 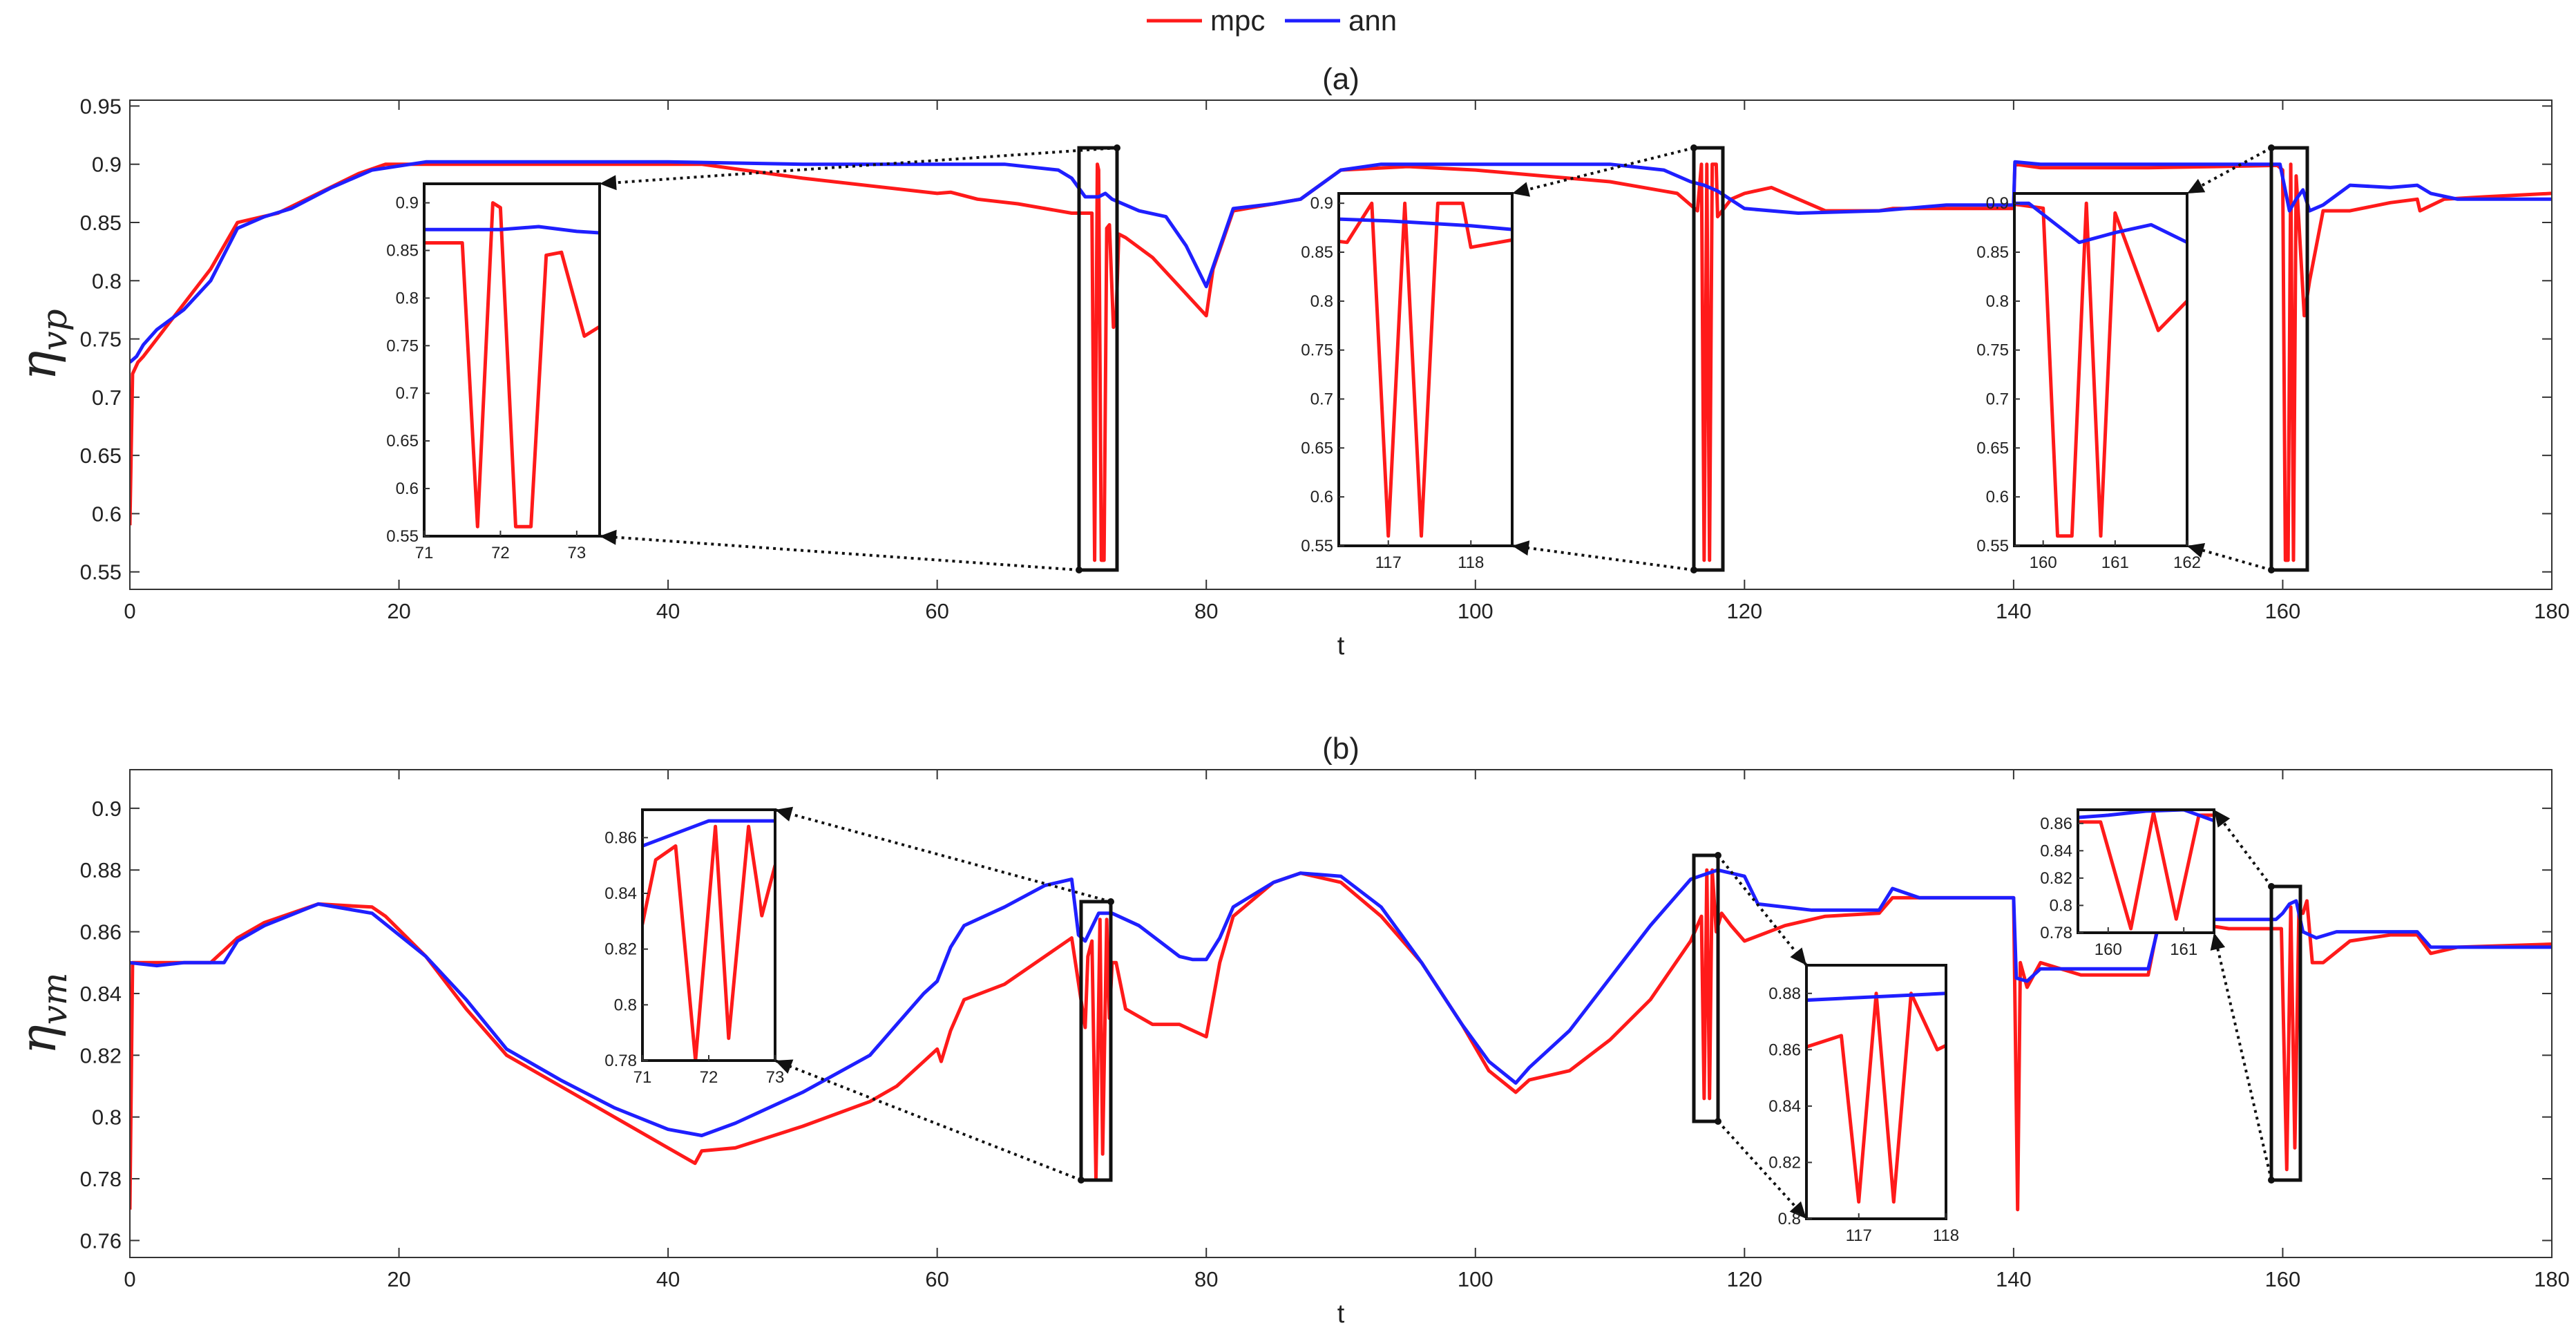 What do you see at coordinates (776, 1077) in the screenshot?
I see `inset-x-tick-label: 73` at bounding box center [776, 1077].